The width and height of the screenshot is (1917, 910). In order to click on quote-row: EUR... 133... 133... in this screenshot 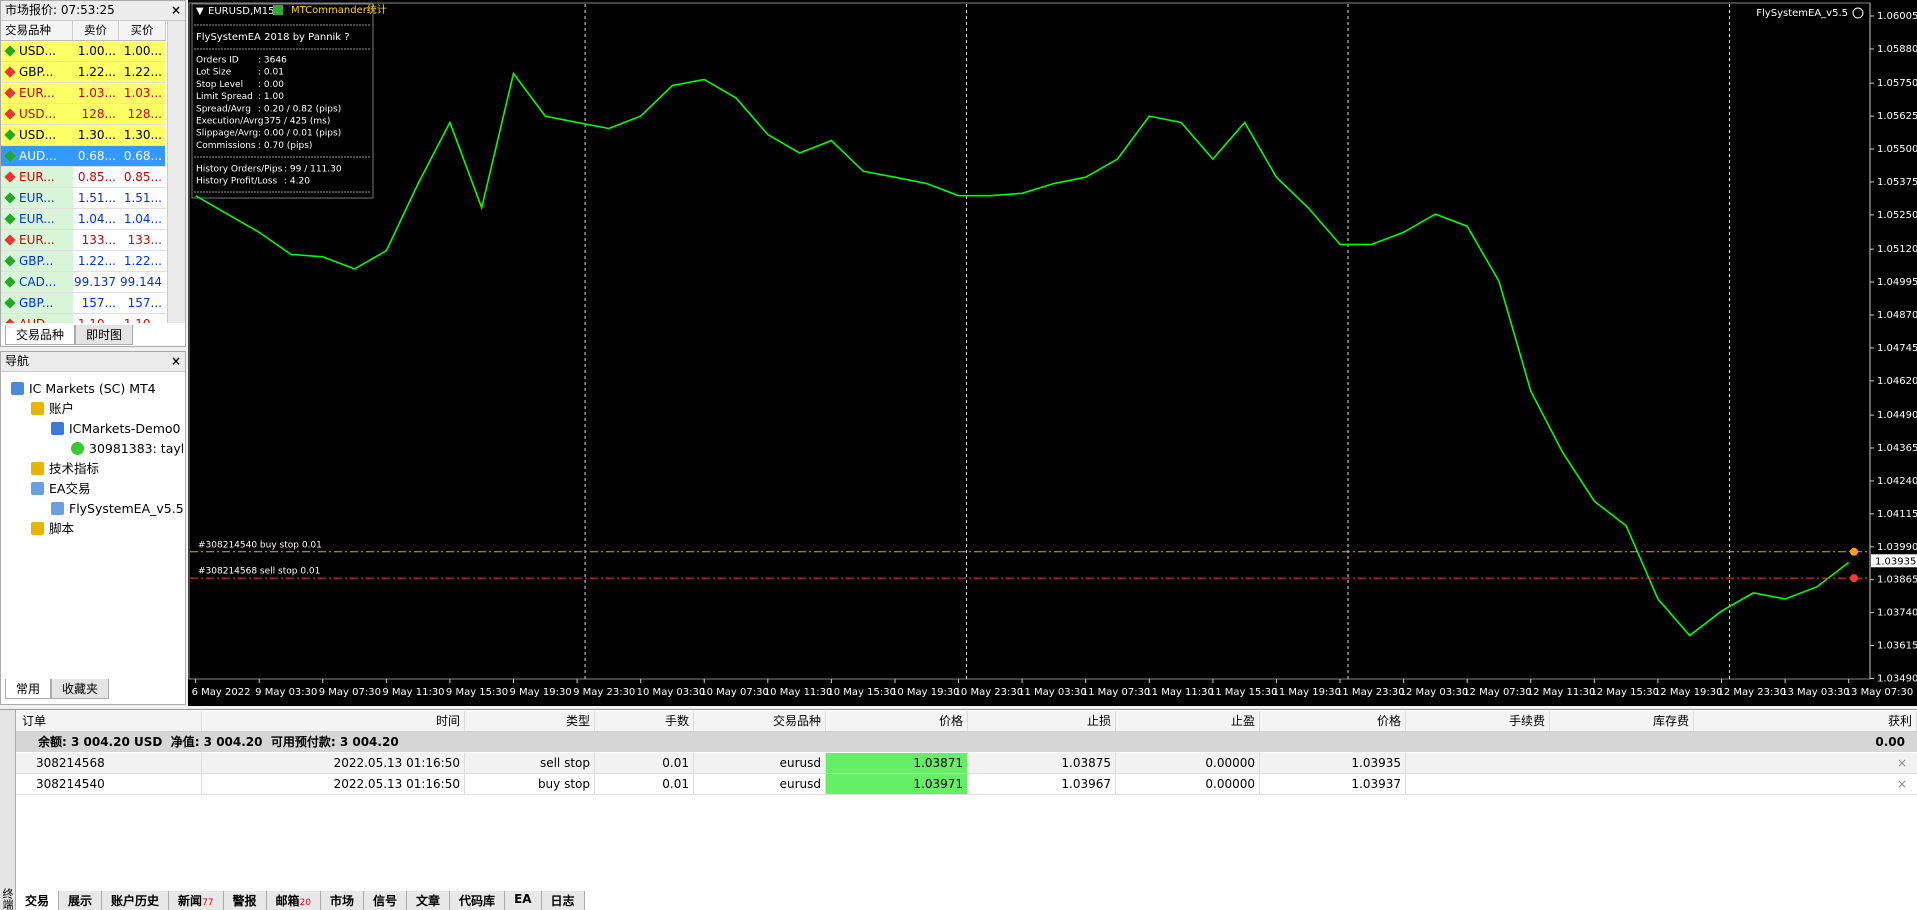, I will do `click(83, 240)`.